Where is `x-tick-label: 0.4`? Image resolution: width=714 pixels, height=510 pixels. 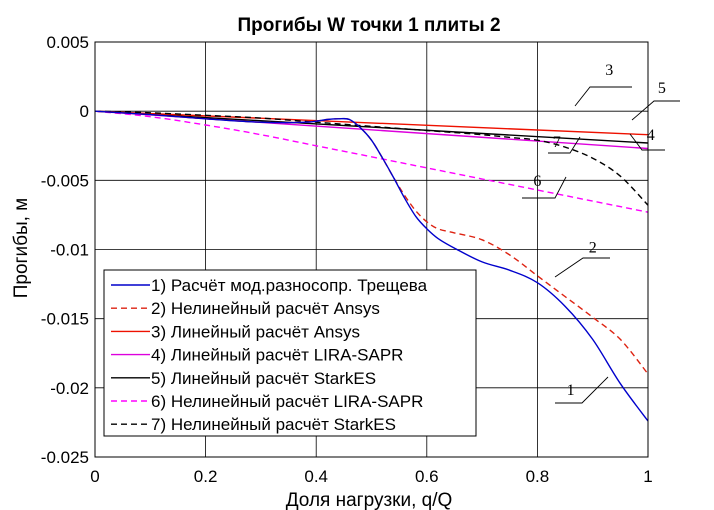
x-tick-label: 0.4 is located at coordinates (316, 476).